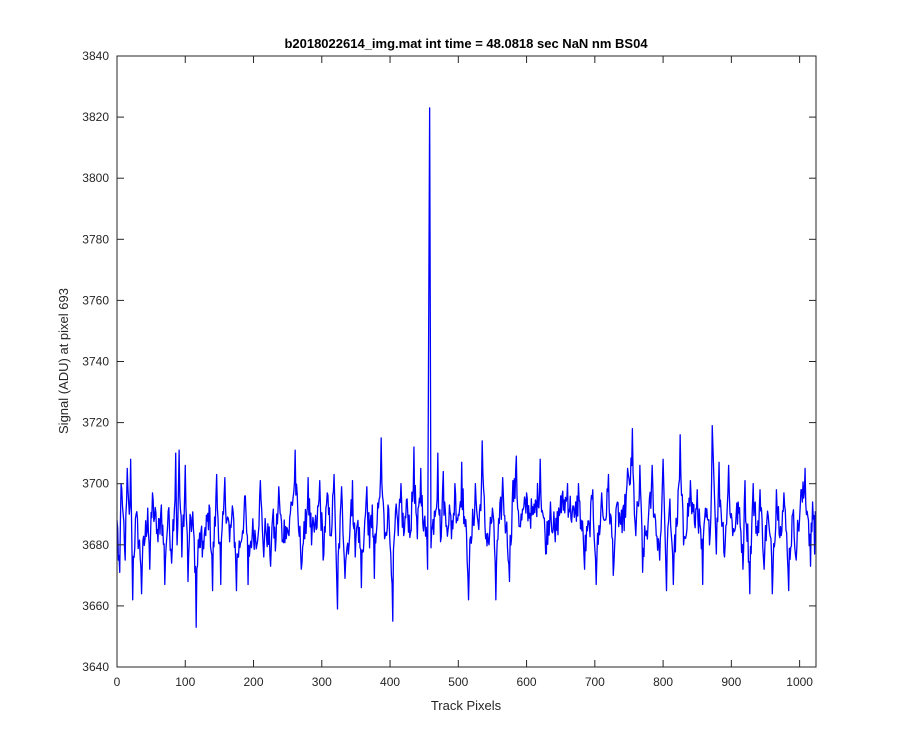 Image resolution: width=900 pixels, height=750 pixels. What do you see at coordinates (95, 117) in the screenshot?
I see `y-tick-label: 3820` at bounding box center [95, 117].